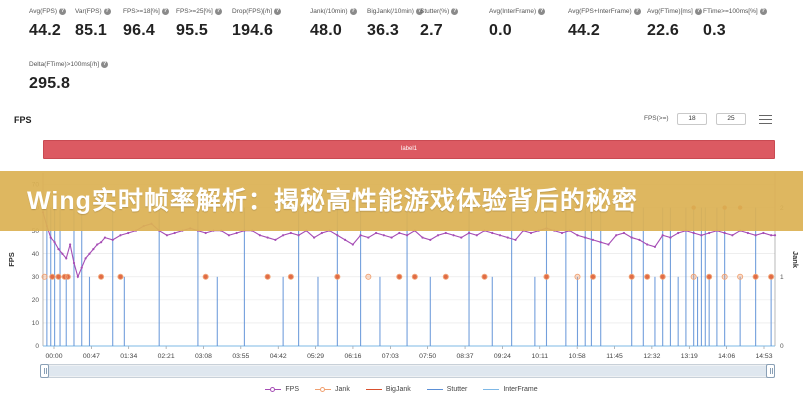 The image size is (803, 400). I want to click on fps-max-input: 25, so click(731, 119).